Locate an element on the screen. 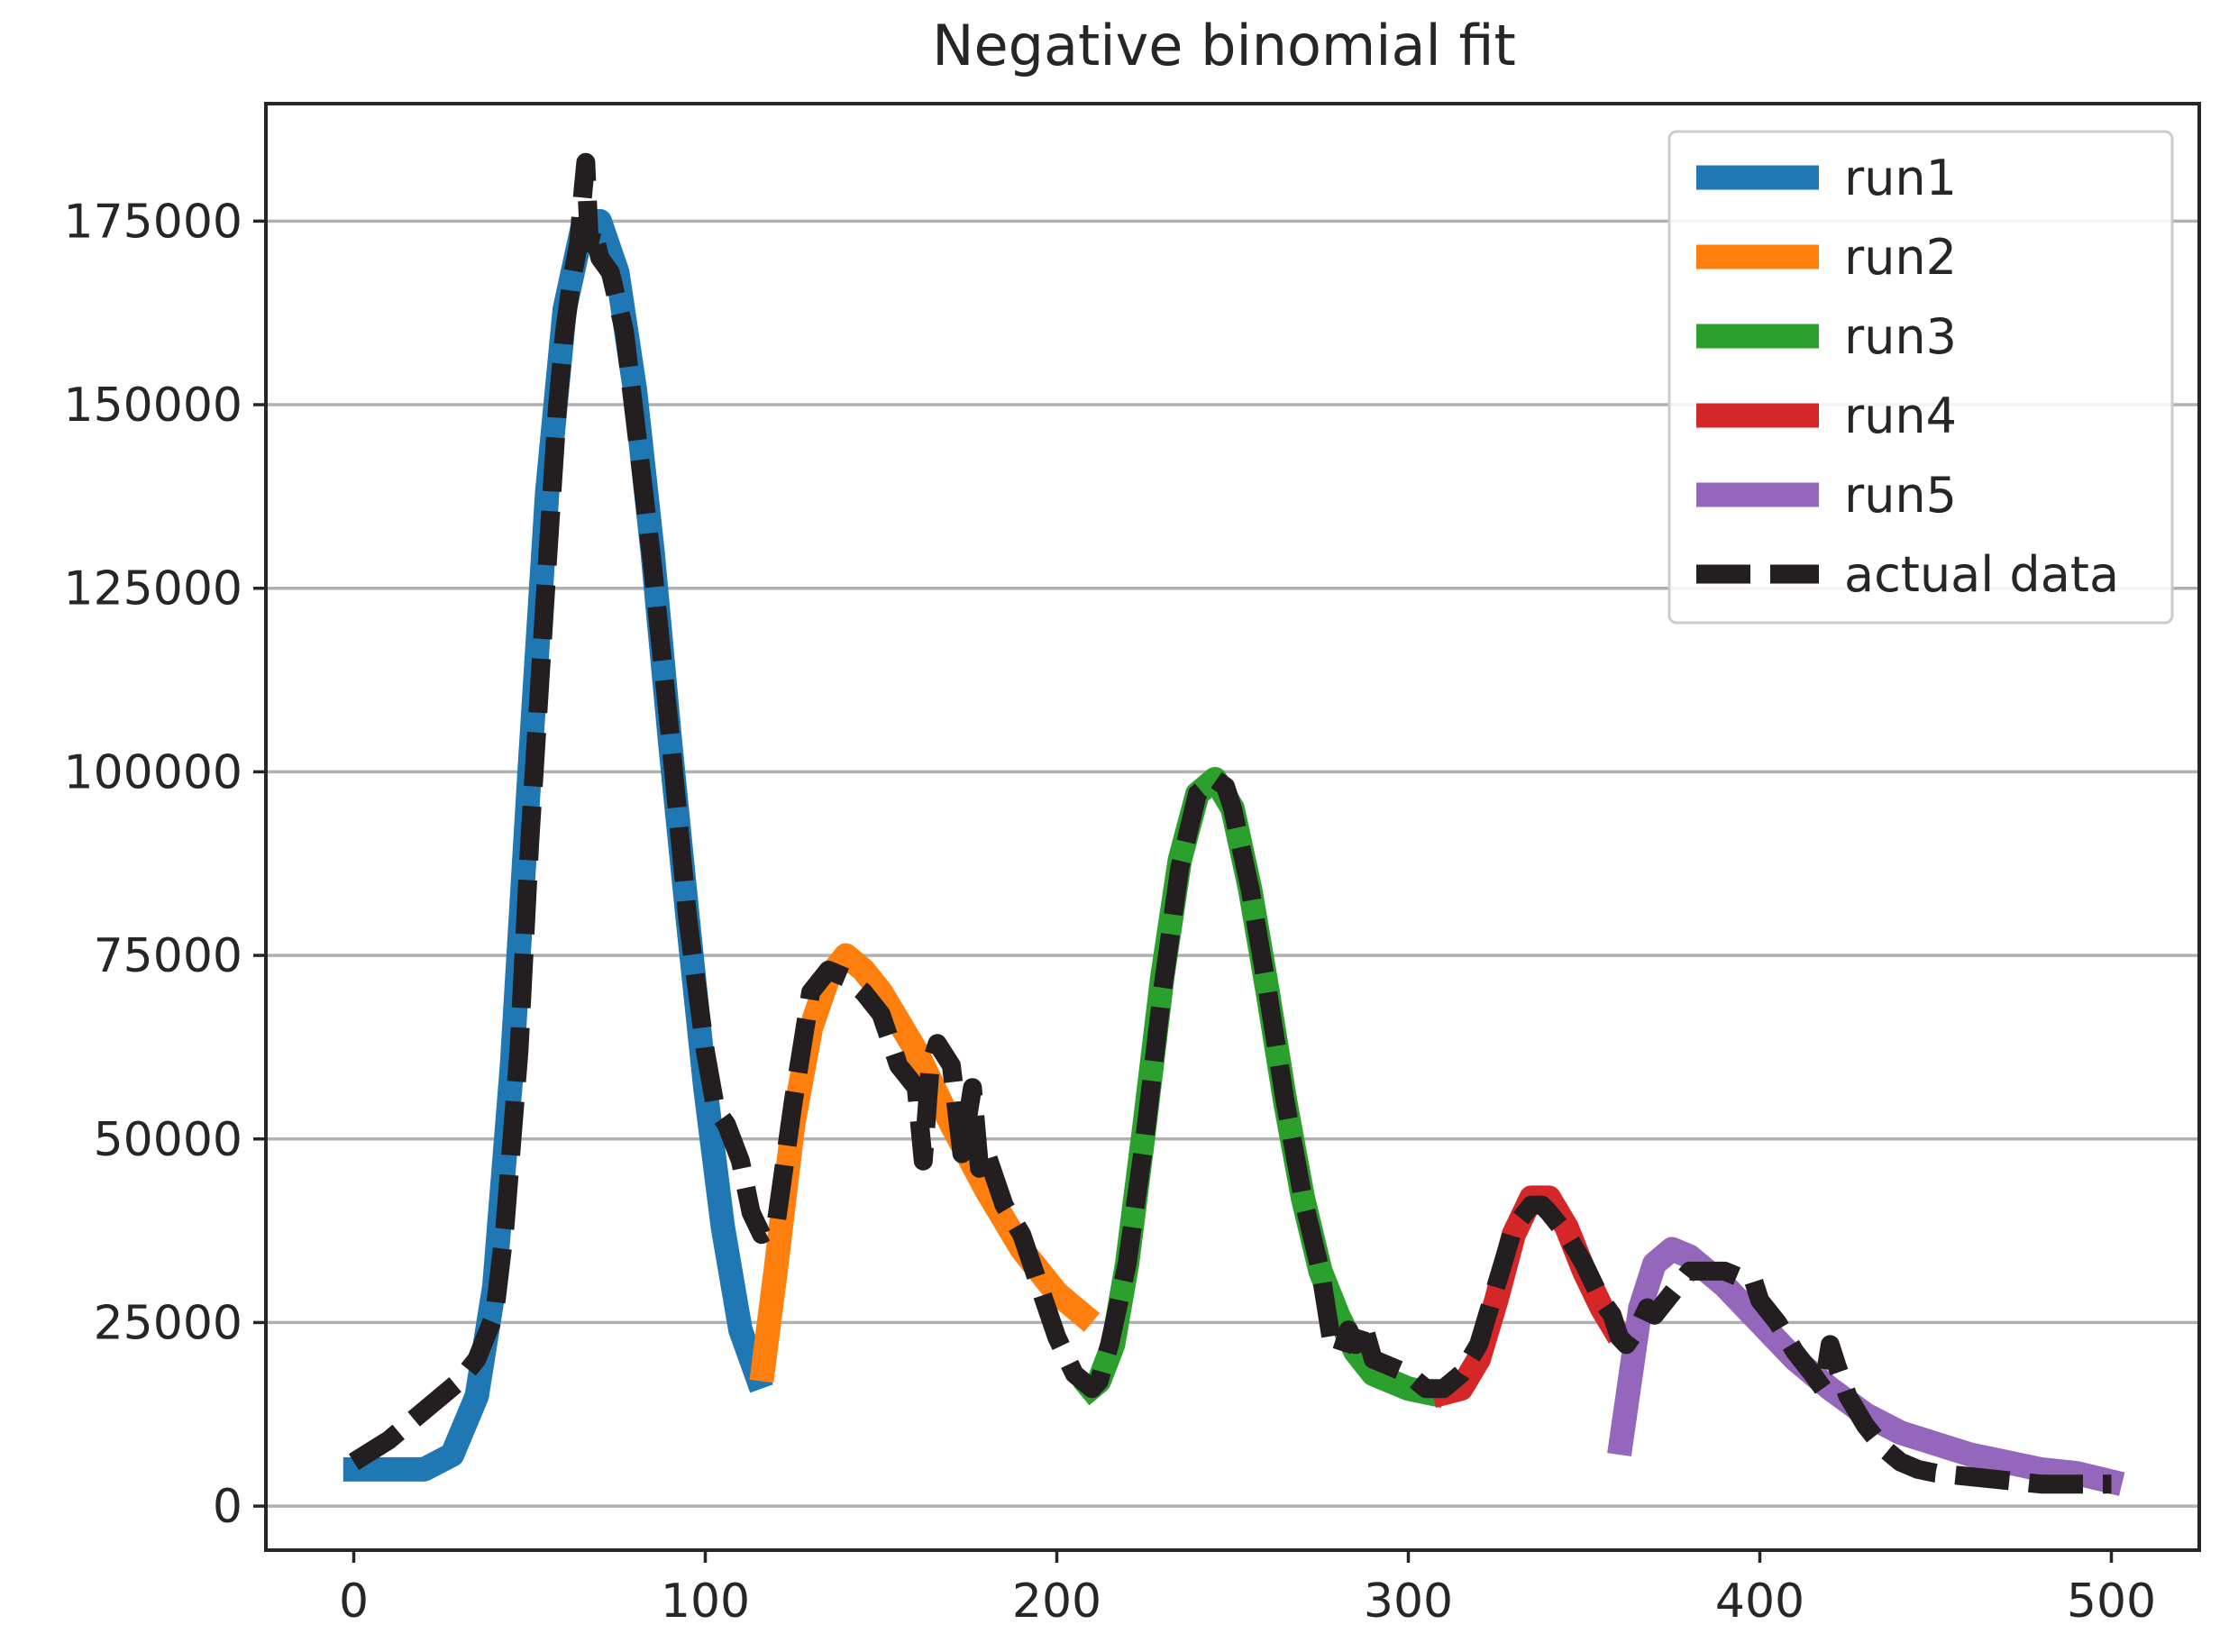 The width and height of the screenshot is (2229, 1652). legend-label: run5 is located at coordinates (1900, 496).